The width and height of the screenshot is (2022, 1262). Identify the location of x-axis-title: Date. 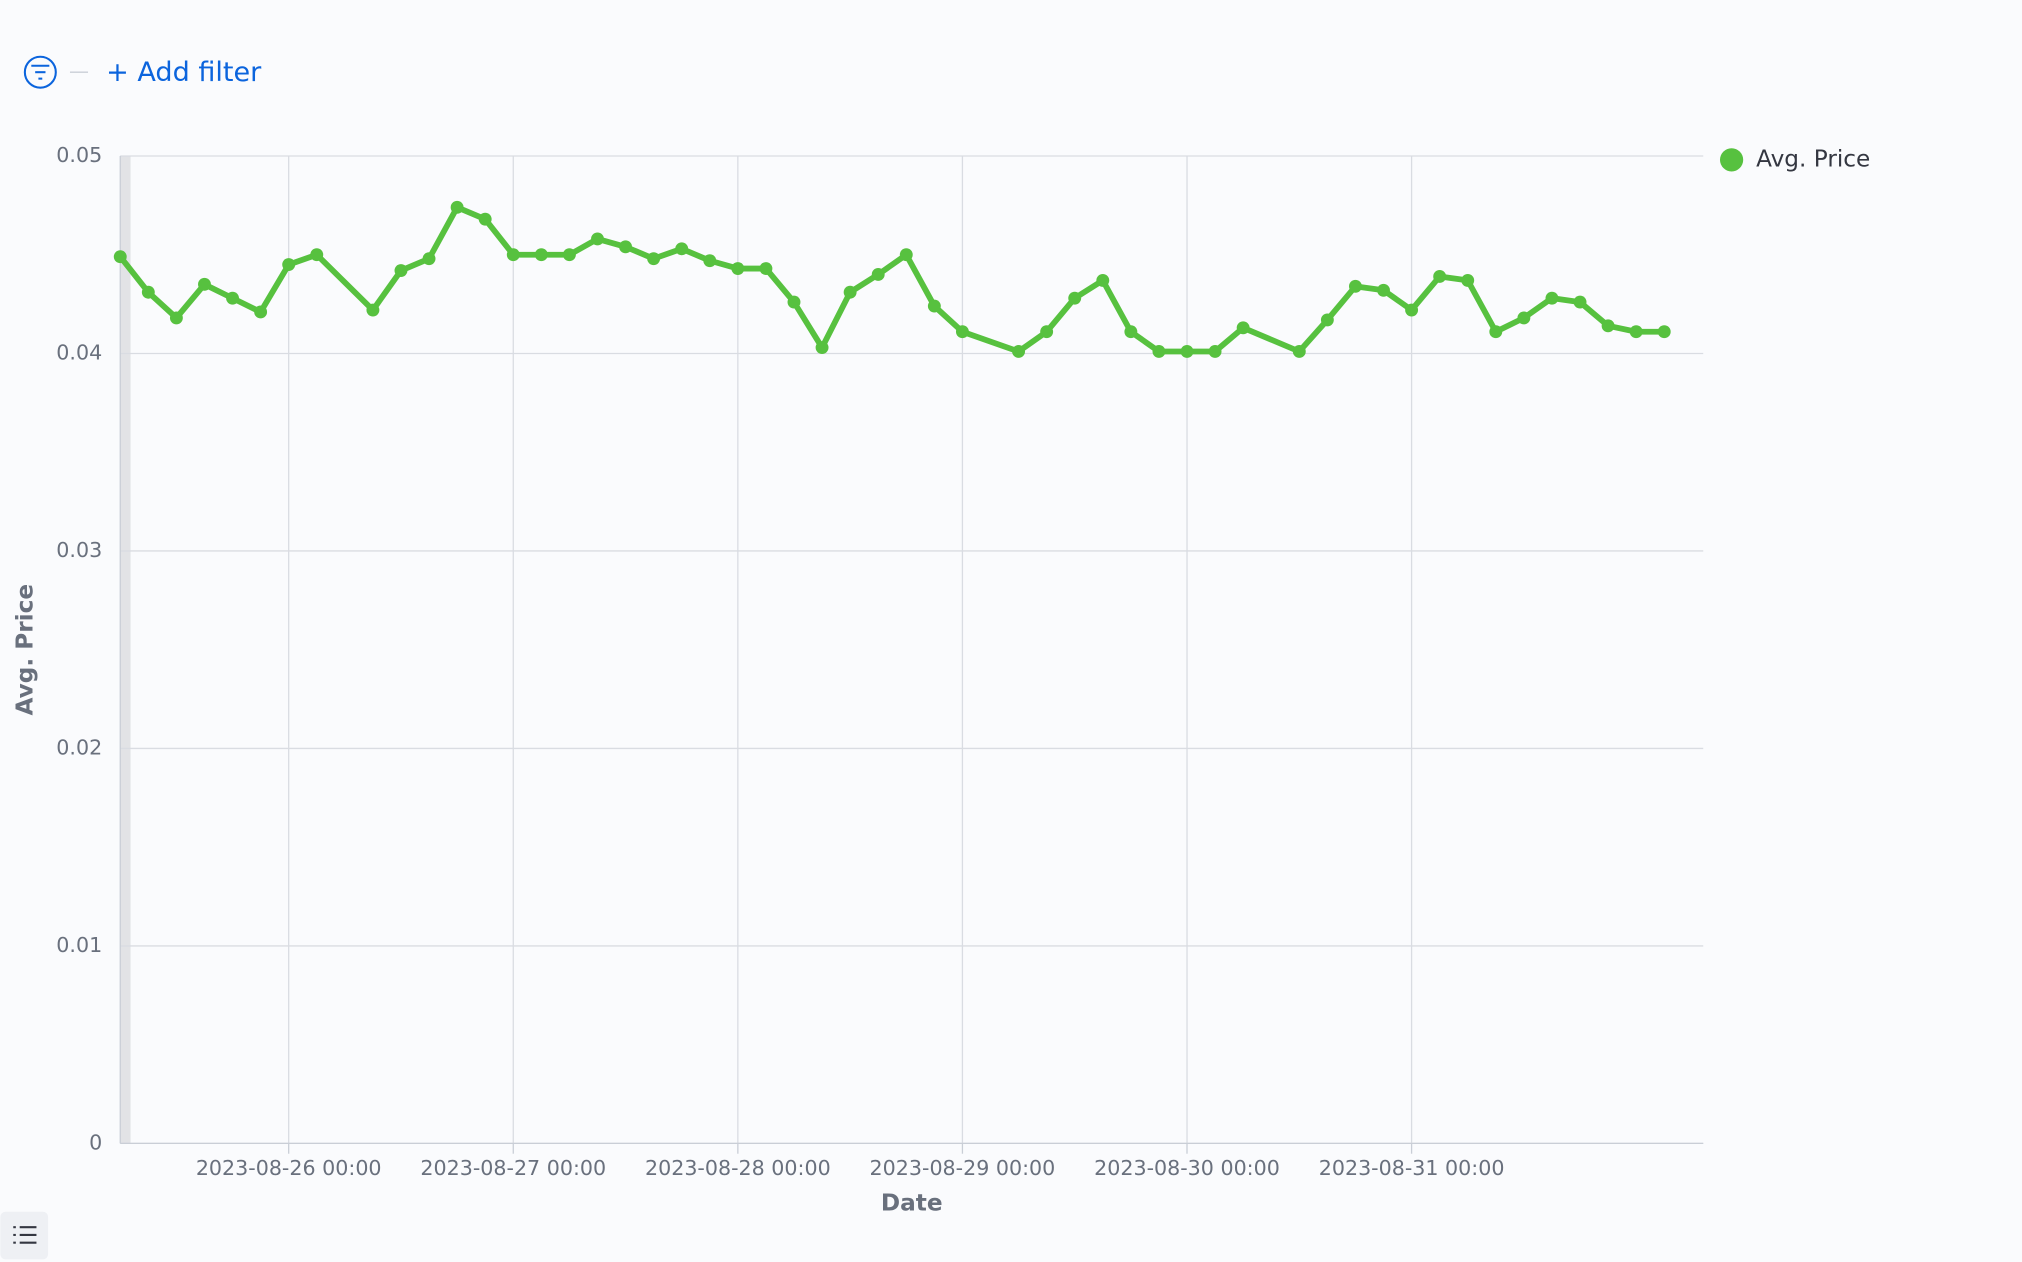
(912, 1202).